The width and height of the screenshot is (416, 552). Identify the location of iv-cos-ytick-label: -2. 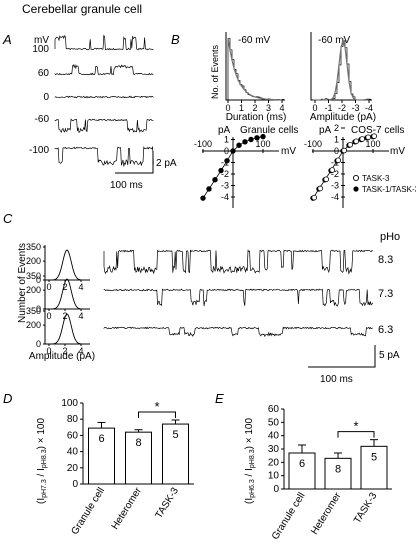
(335, 174).